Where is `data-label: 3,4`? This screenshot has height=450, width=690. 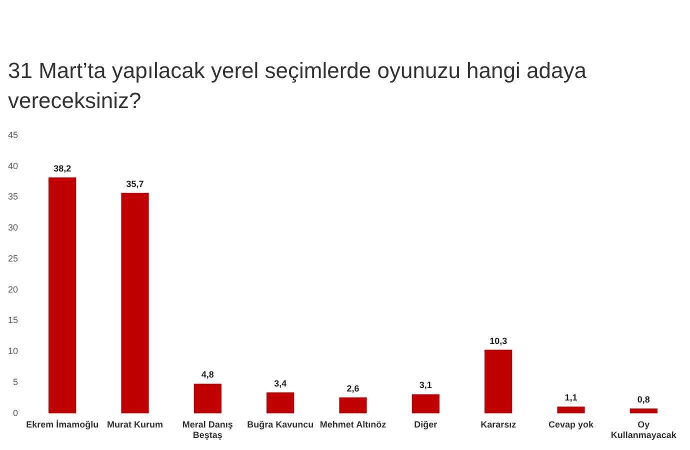
data-label: 3,4 is located at coordinates (280, 383).